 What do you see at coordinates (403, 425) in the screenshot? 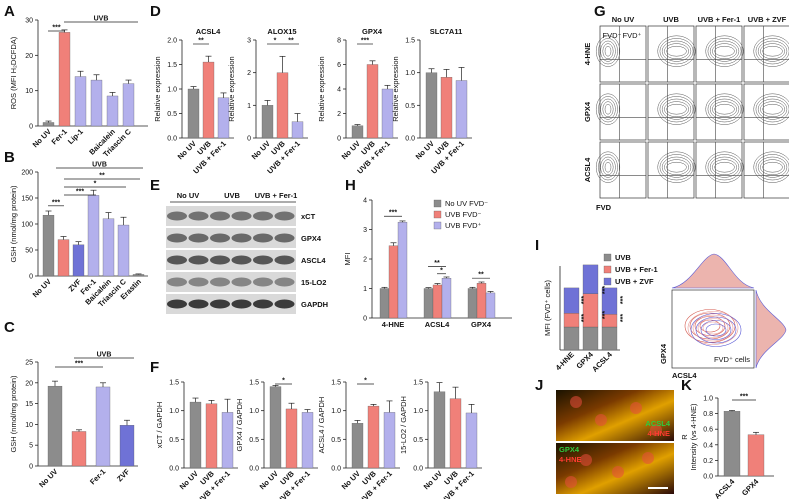
I see `chart-f-subplot-ylabel: 15-LO2 / GAPDH` at bounding box center [403, 425].